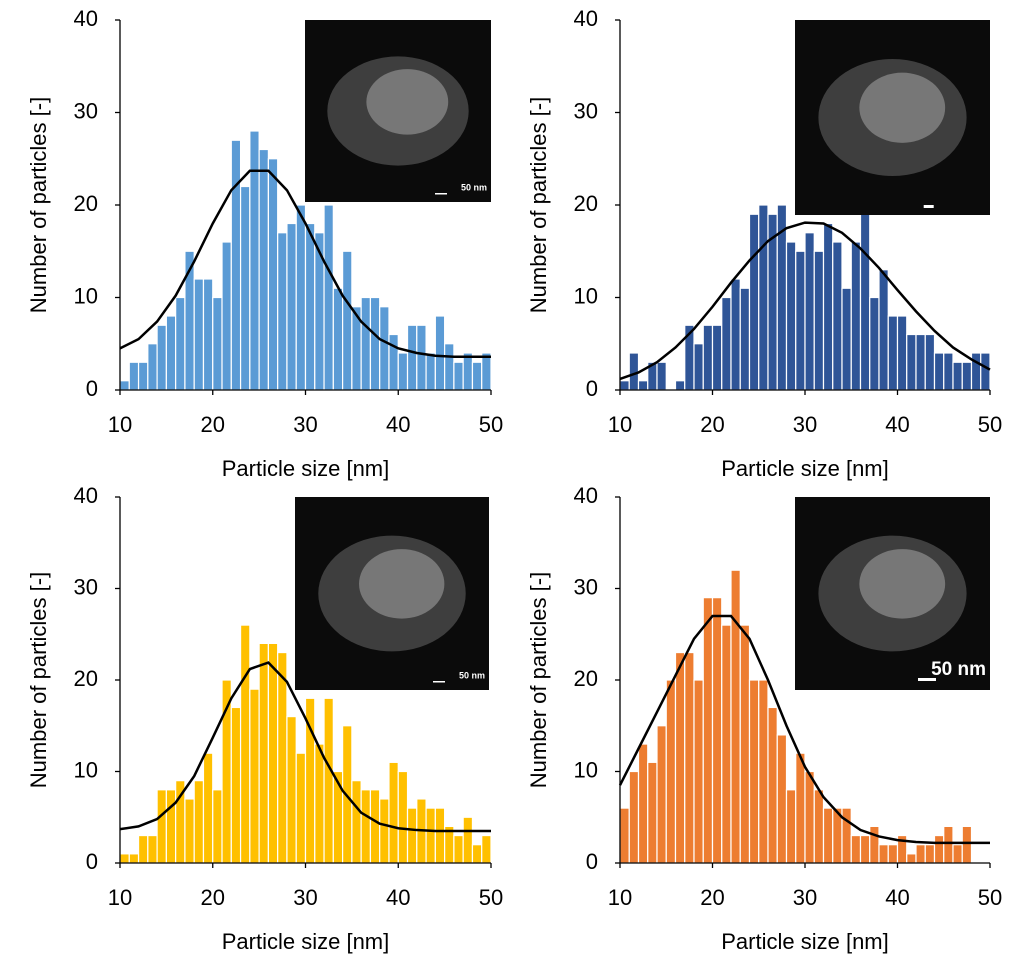 This screenshot has height=958, width=1018. What do you see at coordinates (86, 495) in the screenshot?
I see `y-tick-label: 40` at bounding box center [86, 495].